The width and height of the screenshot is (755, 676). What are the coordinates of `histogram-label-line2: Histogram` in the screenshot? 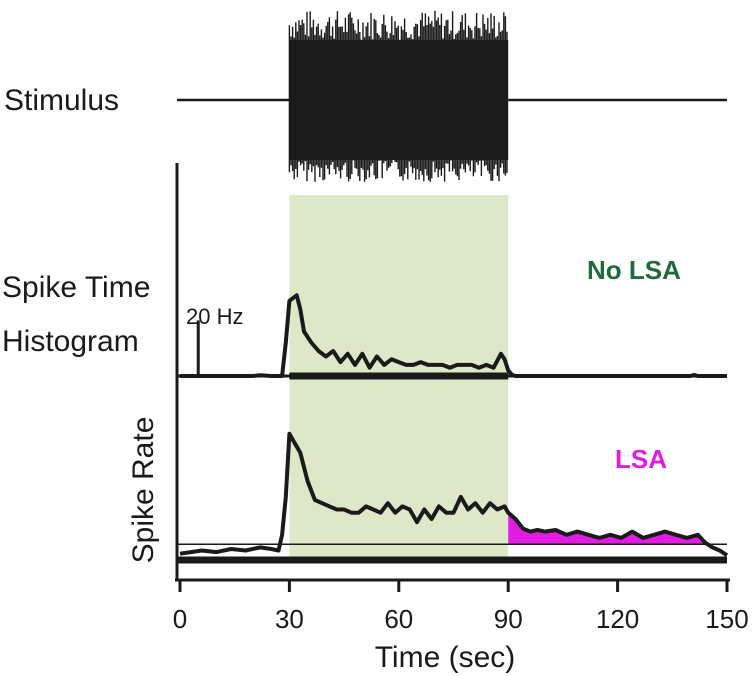 It's located at (70, 341).